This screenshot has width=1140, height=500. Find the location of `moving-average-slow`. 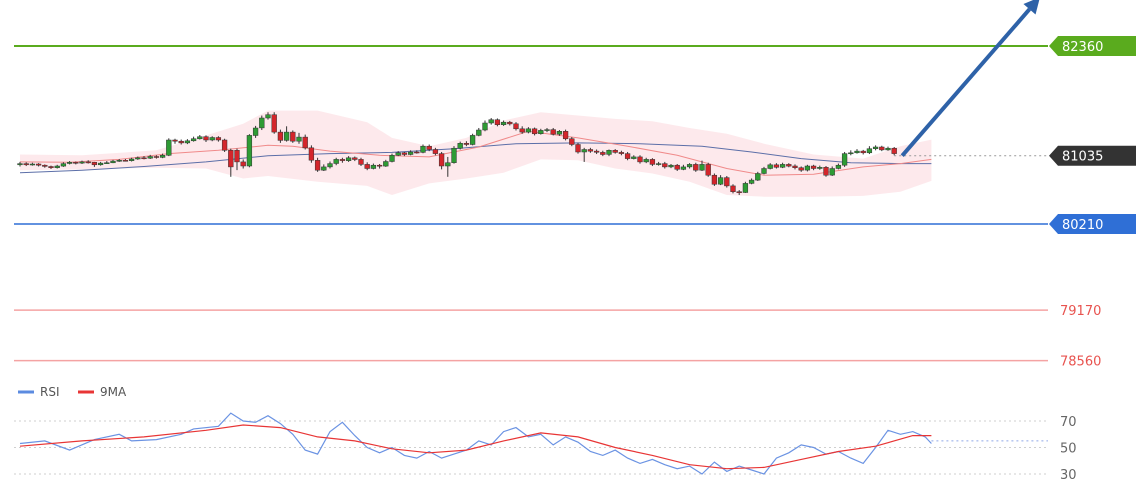

moving-average-slow is located at coordinates (475, 158).